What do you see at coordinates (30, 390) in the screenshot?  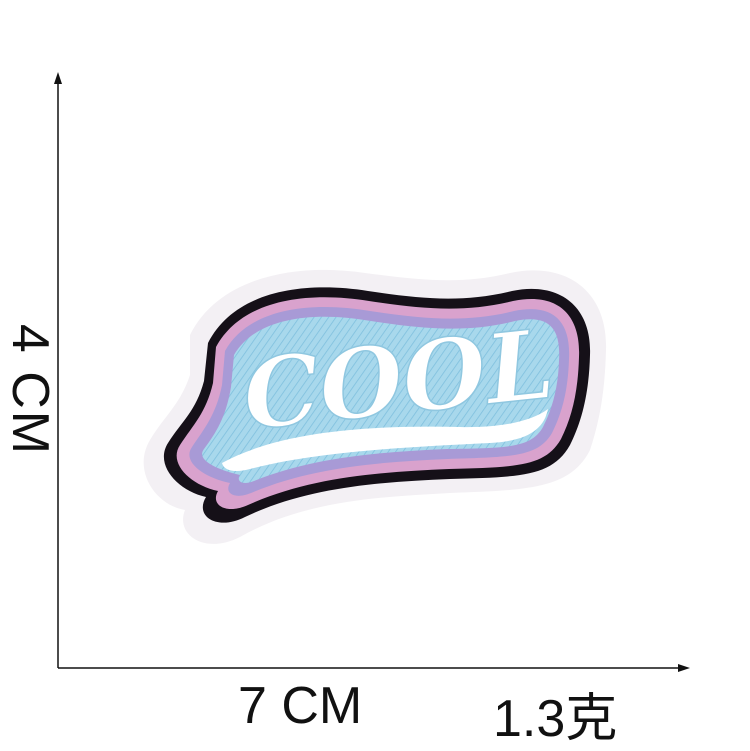 I see `height-label: 4 CM` at bounding box center [30, 390].